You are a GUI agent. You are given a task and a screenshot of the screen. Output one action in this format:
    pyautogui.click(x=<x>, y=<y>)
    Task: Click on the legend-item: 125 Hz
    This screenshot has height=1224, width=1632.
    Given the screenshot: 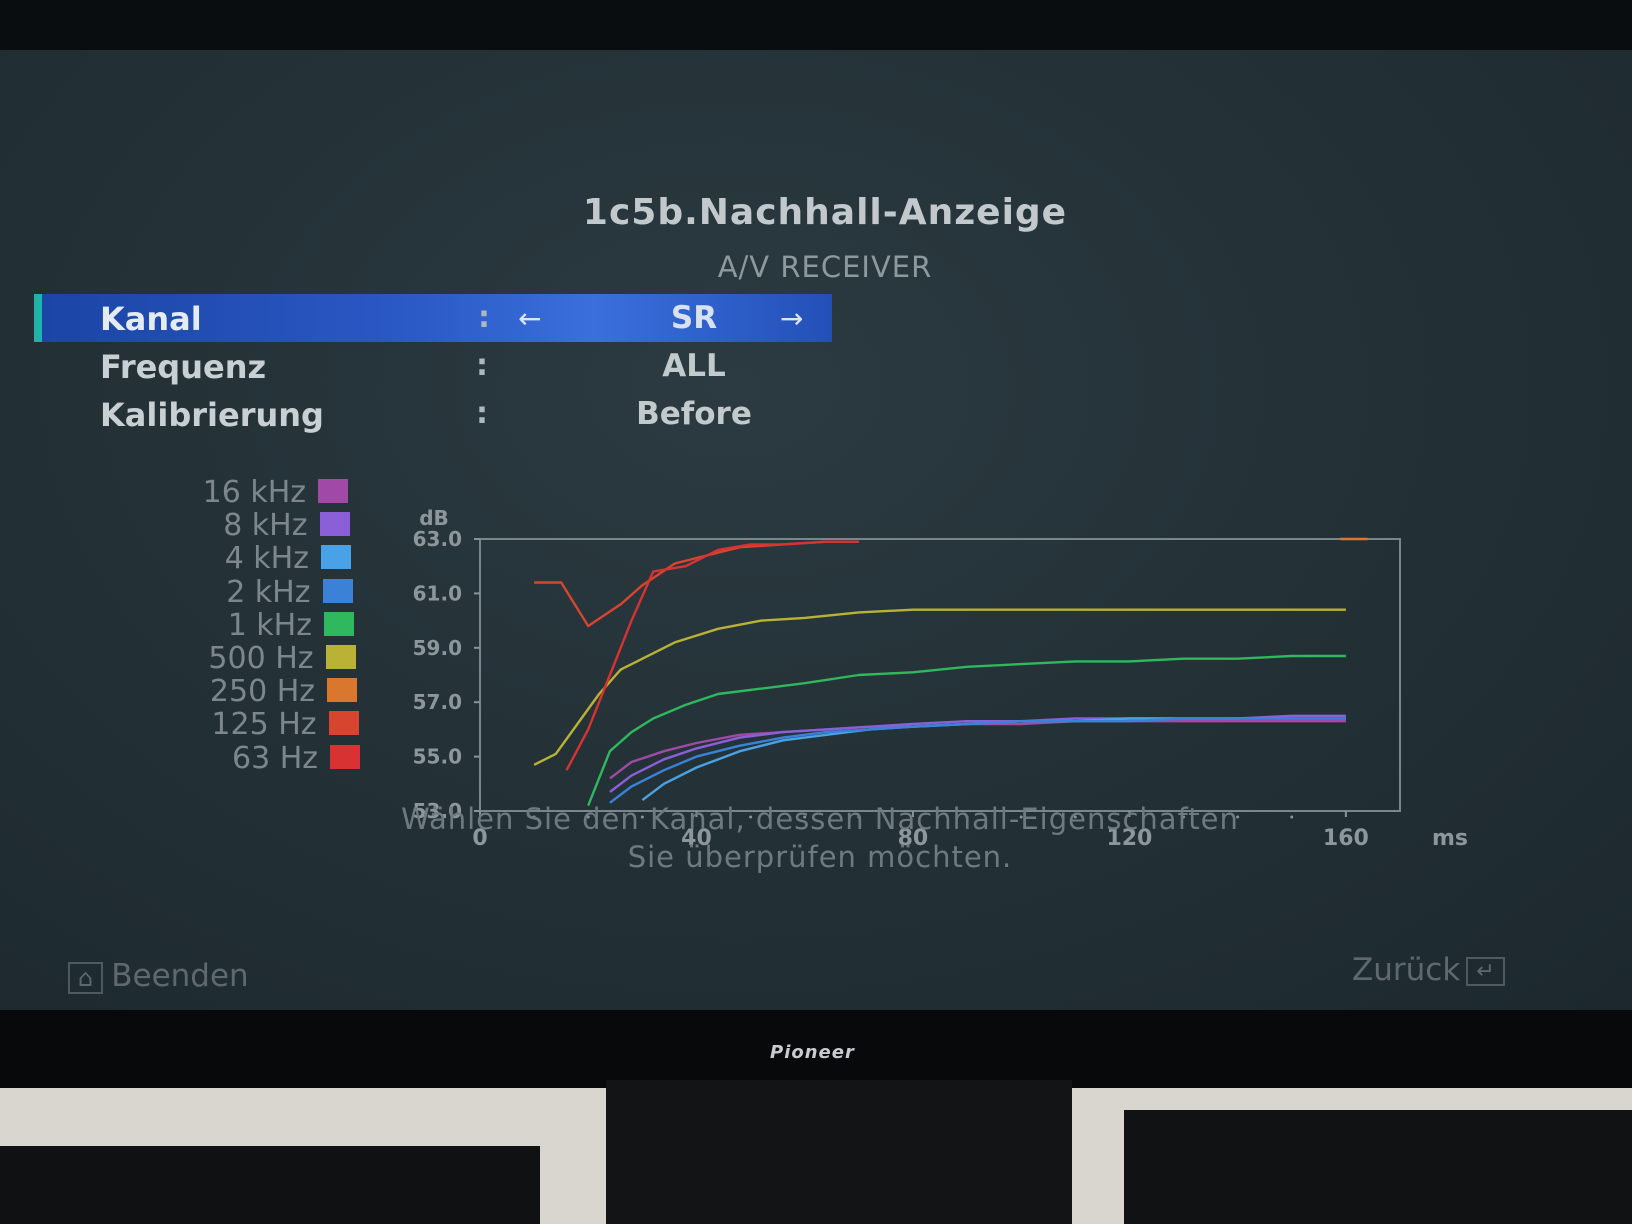 What is the action you would take?
    pyautogui.click(x=211, y=725)
    